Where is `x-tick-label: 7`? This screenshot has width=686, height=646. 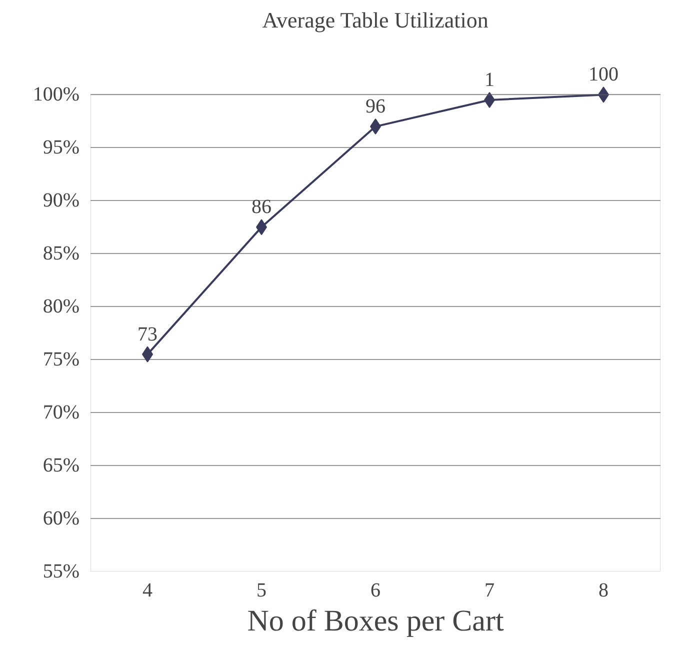 x-tick-label: 7 is located at coordinates (489, 591).